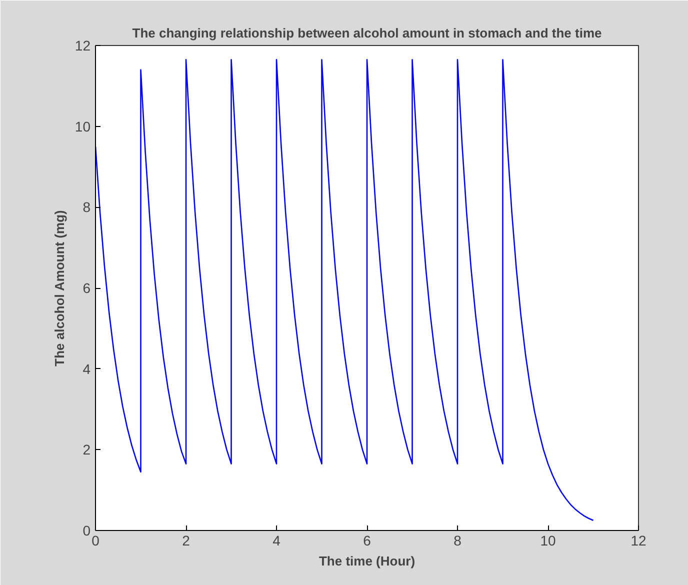 The image size is (688, 585). I want to click on x-tick-label: 10, so click(548, 540).